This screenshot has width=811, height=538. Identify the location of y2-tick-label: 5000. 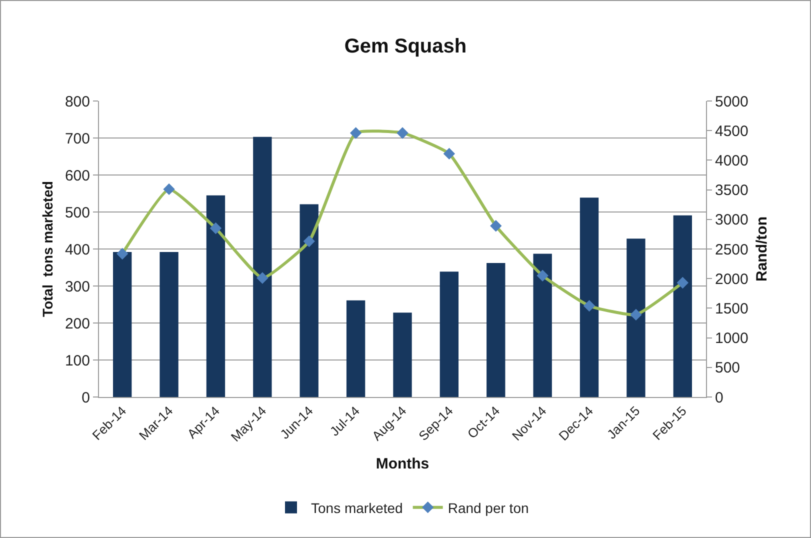
(731, 101).